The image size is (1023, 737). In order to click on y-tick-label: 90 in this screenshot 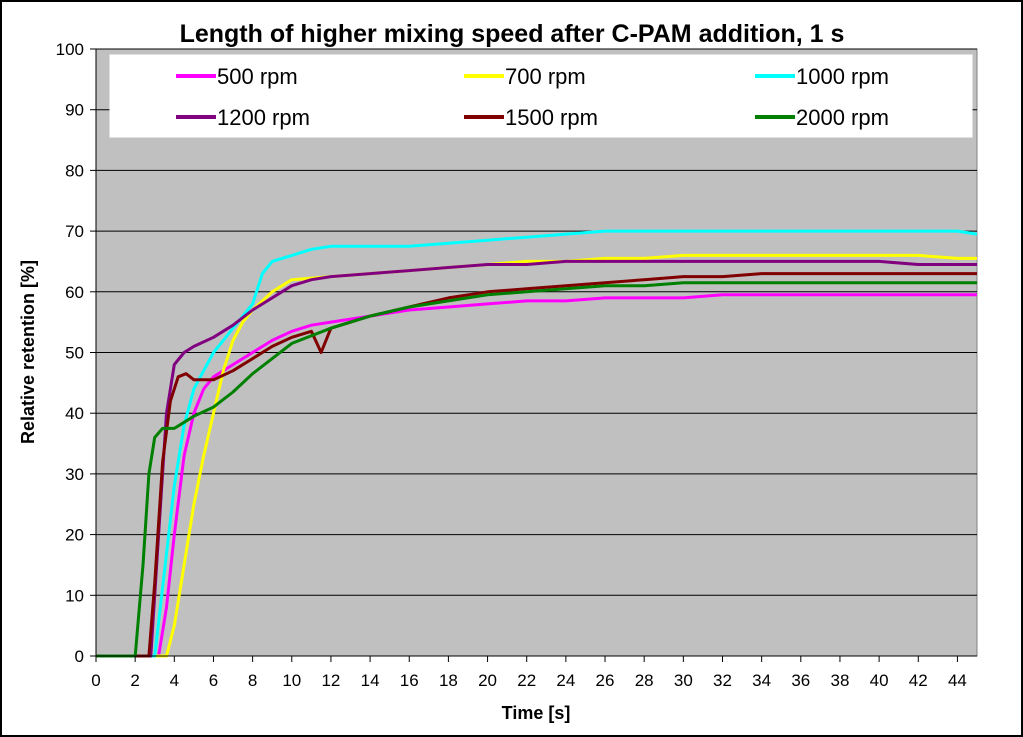, I will do `click(74, 110)`.